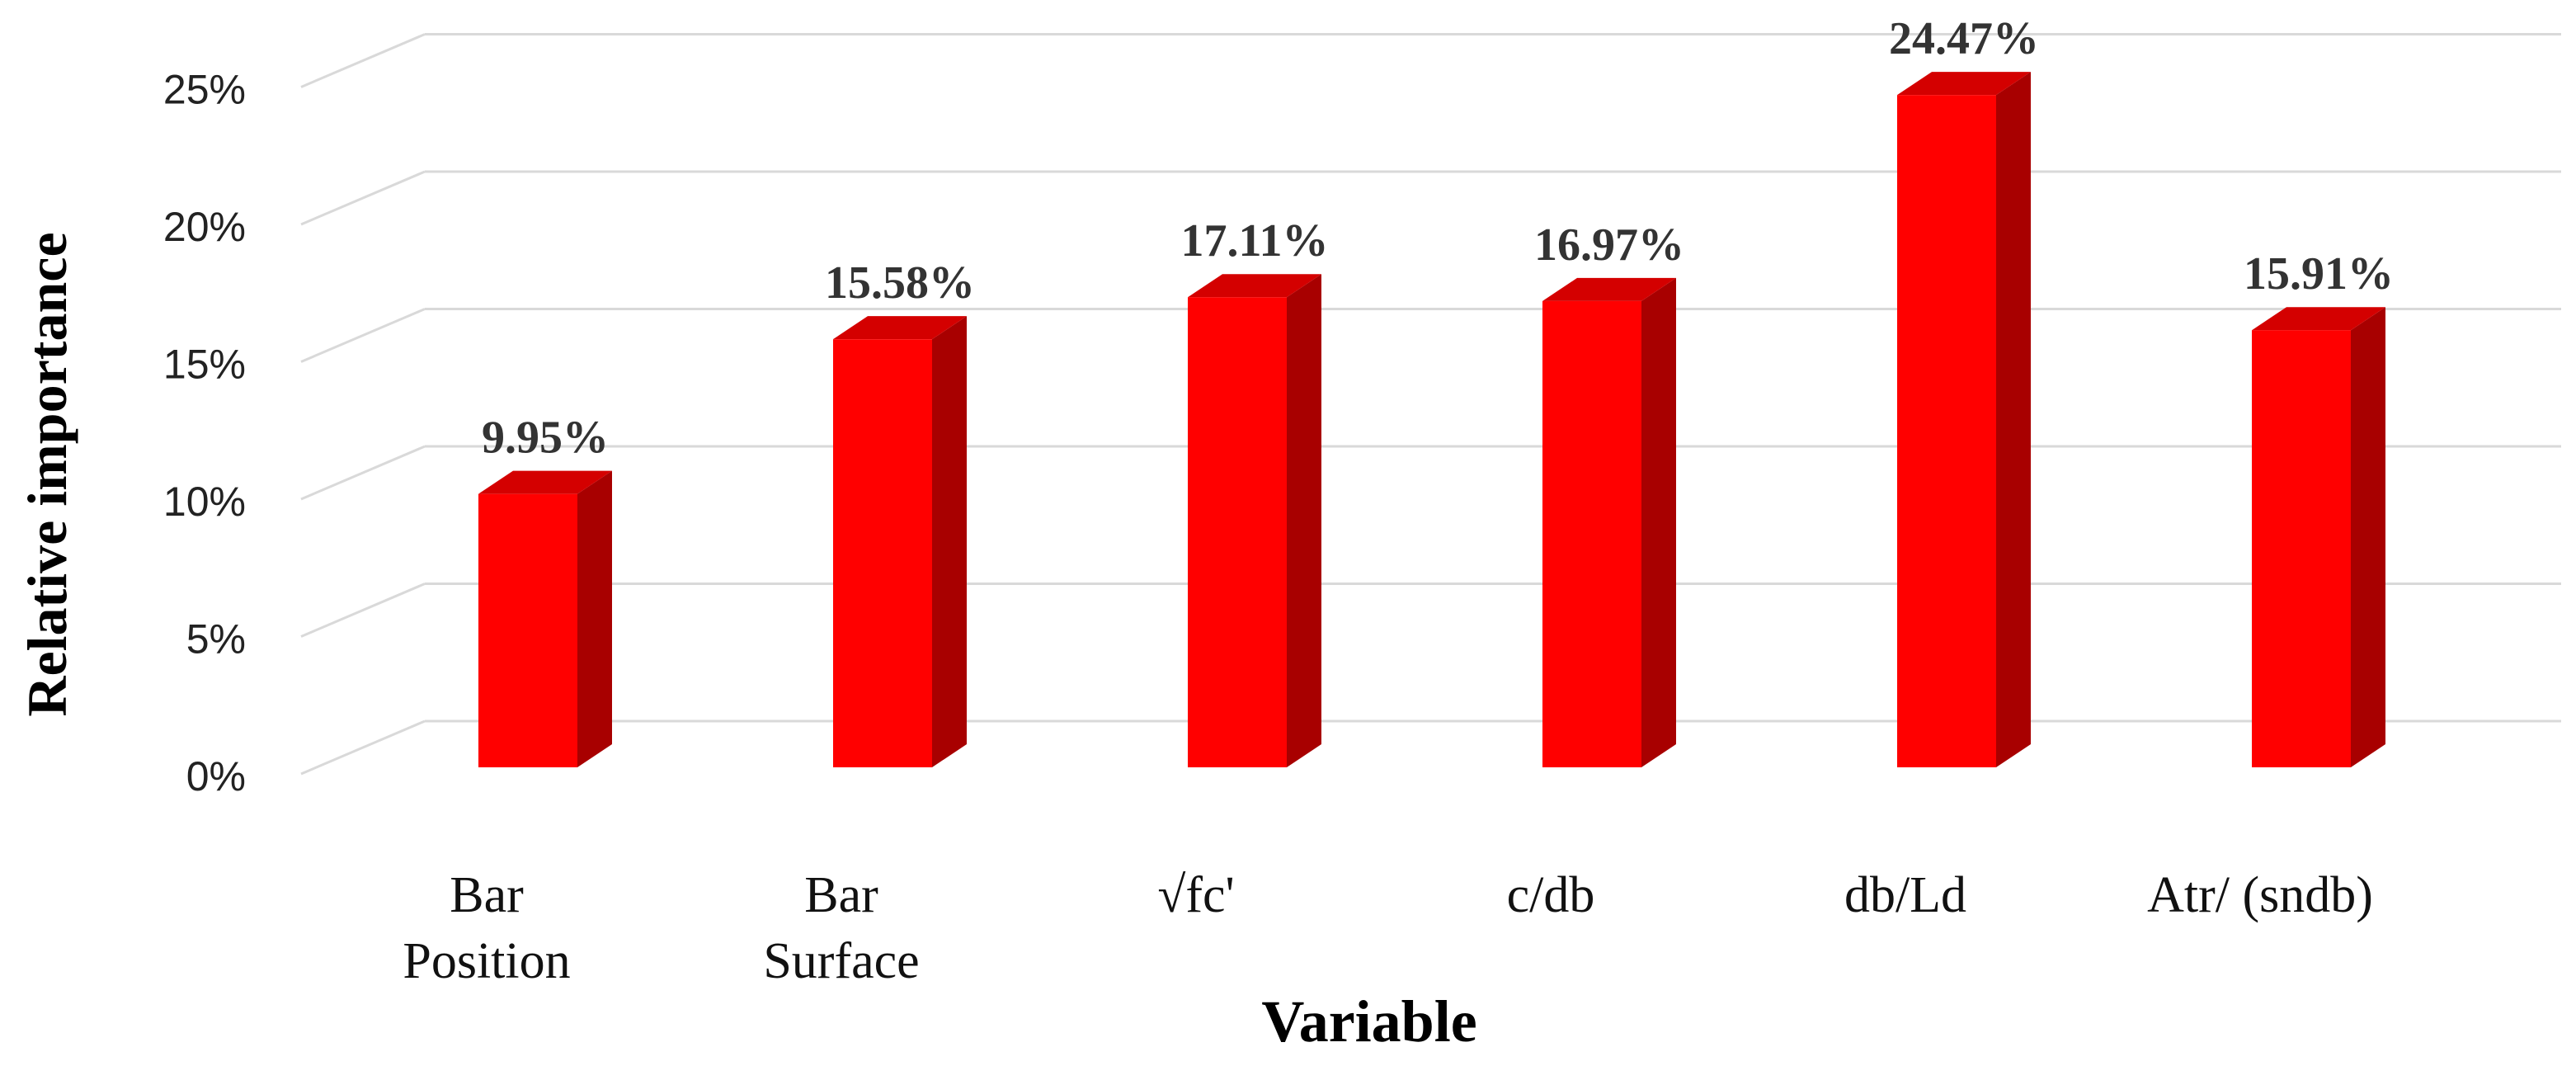 This screenshot has width=2576, height=1066. What do you see at coordinates (204, 90) in the screenshot?
I see `y-tick-label: 25%` at bounding box center [204, 90].